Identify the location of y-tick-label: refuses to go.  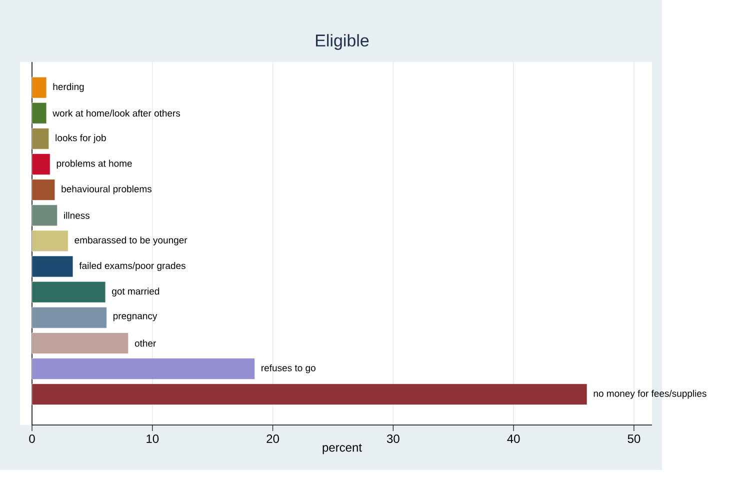
(289, 369).